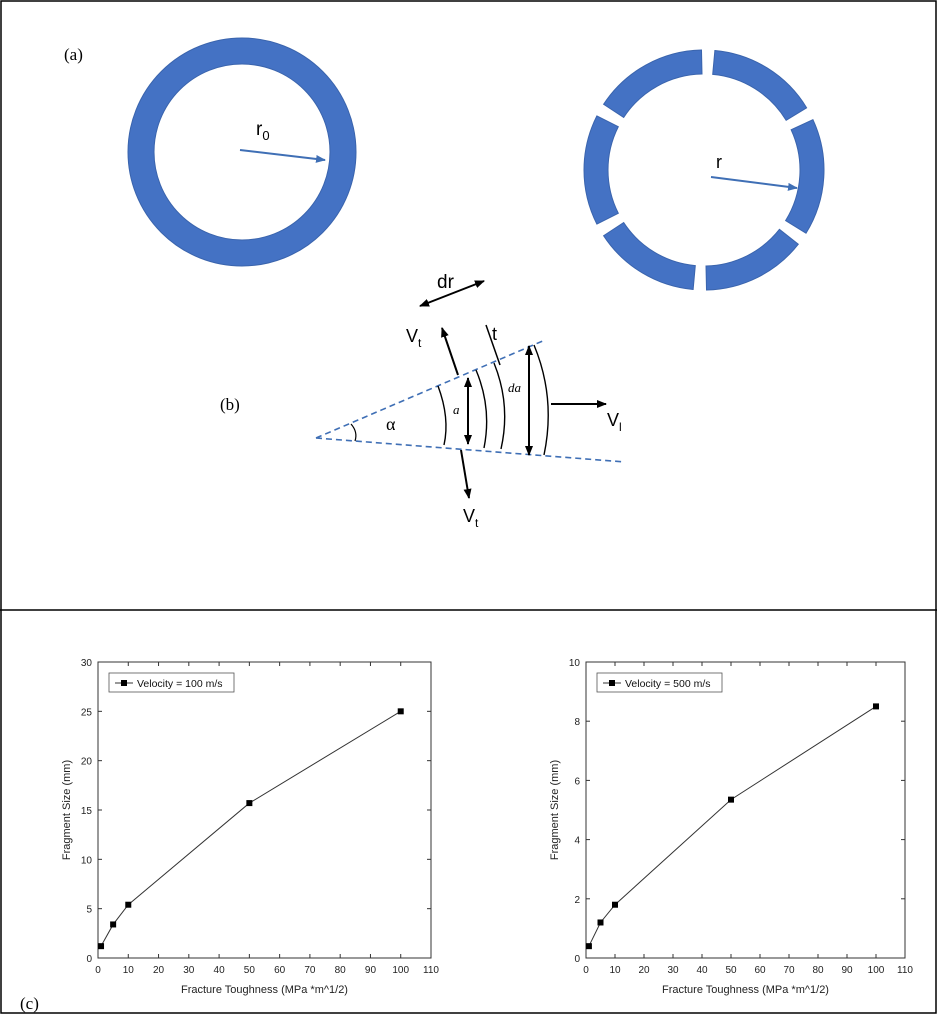  I want to click on legend-label: Velocity = 500 m/s, so click(668, 684).